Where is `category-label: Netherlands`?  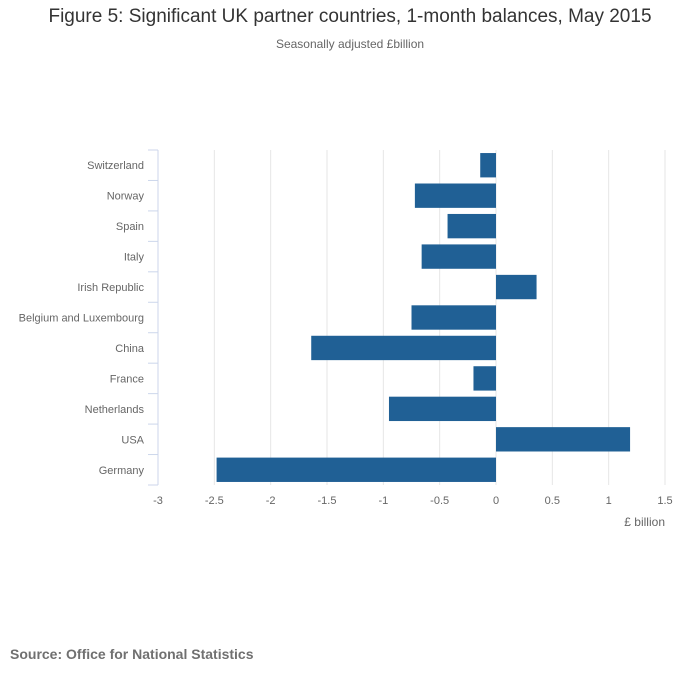 category-label: Netherlands is located at coordinates (115, 410).